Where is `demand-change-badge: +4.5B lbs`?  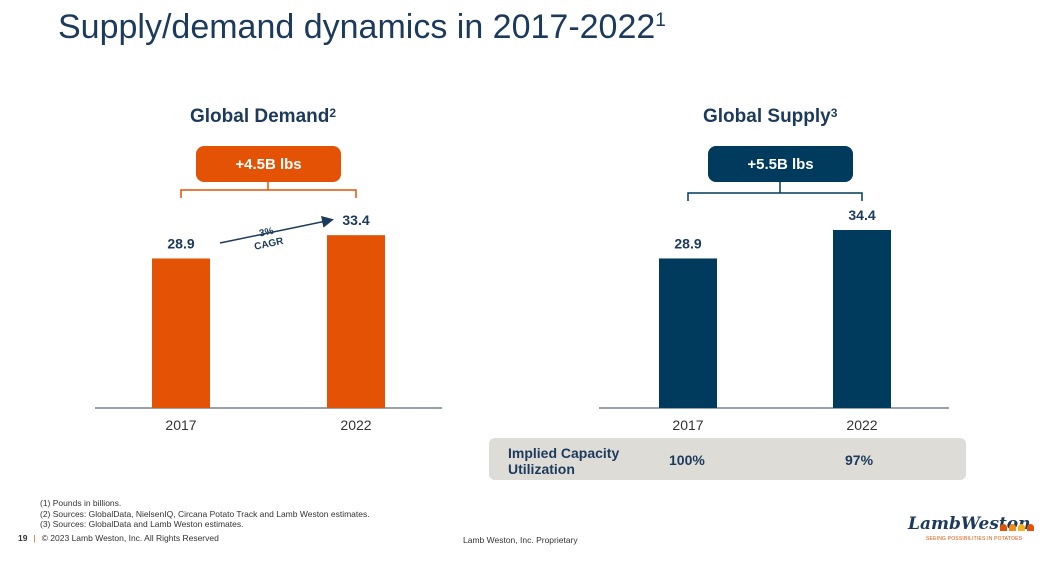 demand-change-badge: +4.5B lbs is located at coordinates (268, 164).